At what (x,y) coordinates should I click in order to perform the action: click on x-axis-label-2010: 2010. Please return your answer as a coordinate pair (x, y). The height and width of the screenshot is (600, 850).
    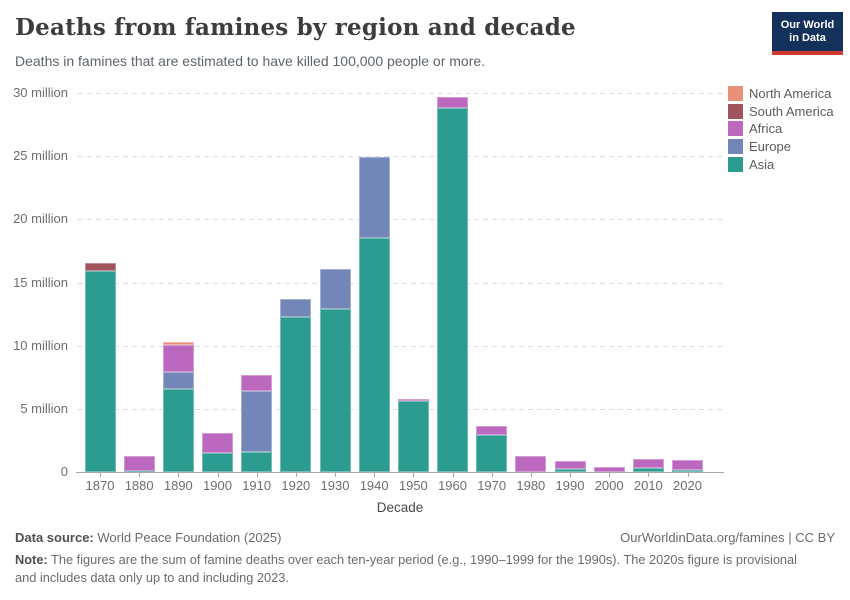
    Looking at the image, I should click on (648, 485).